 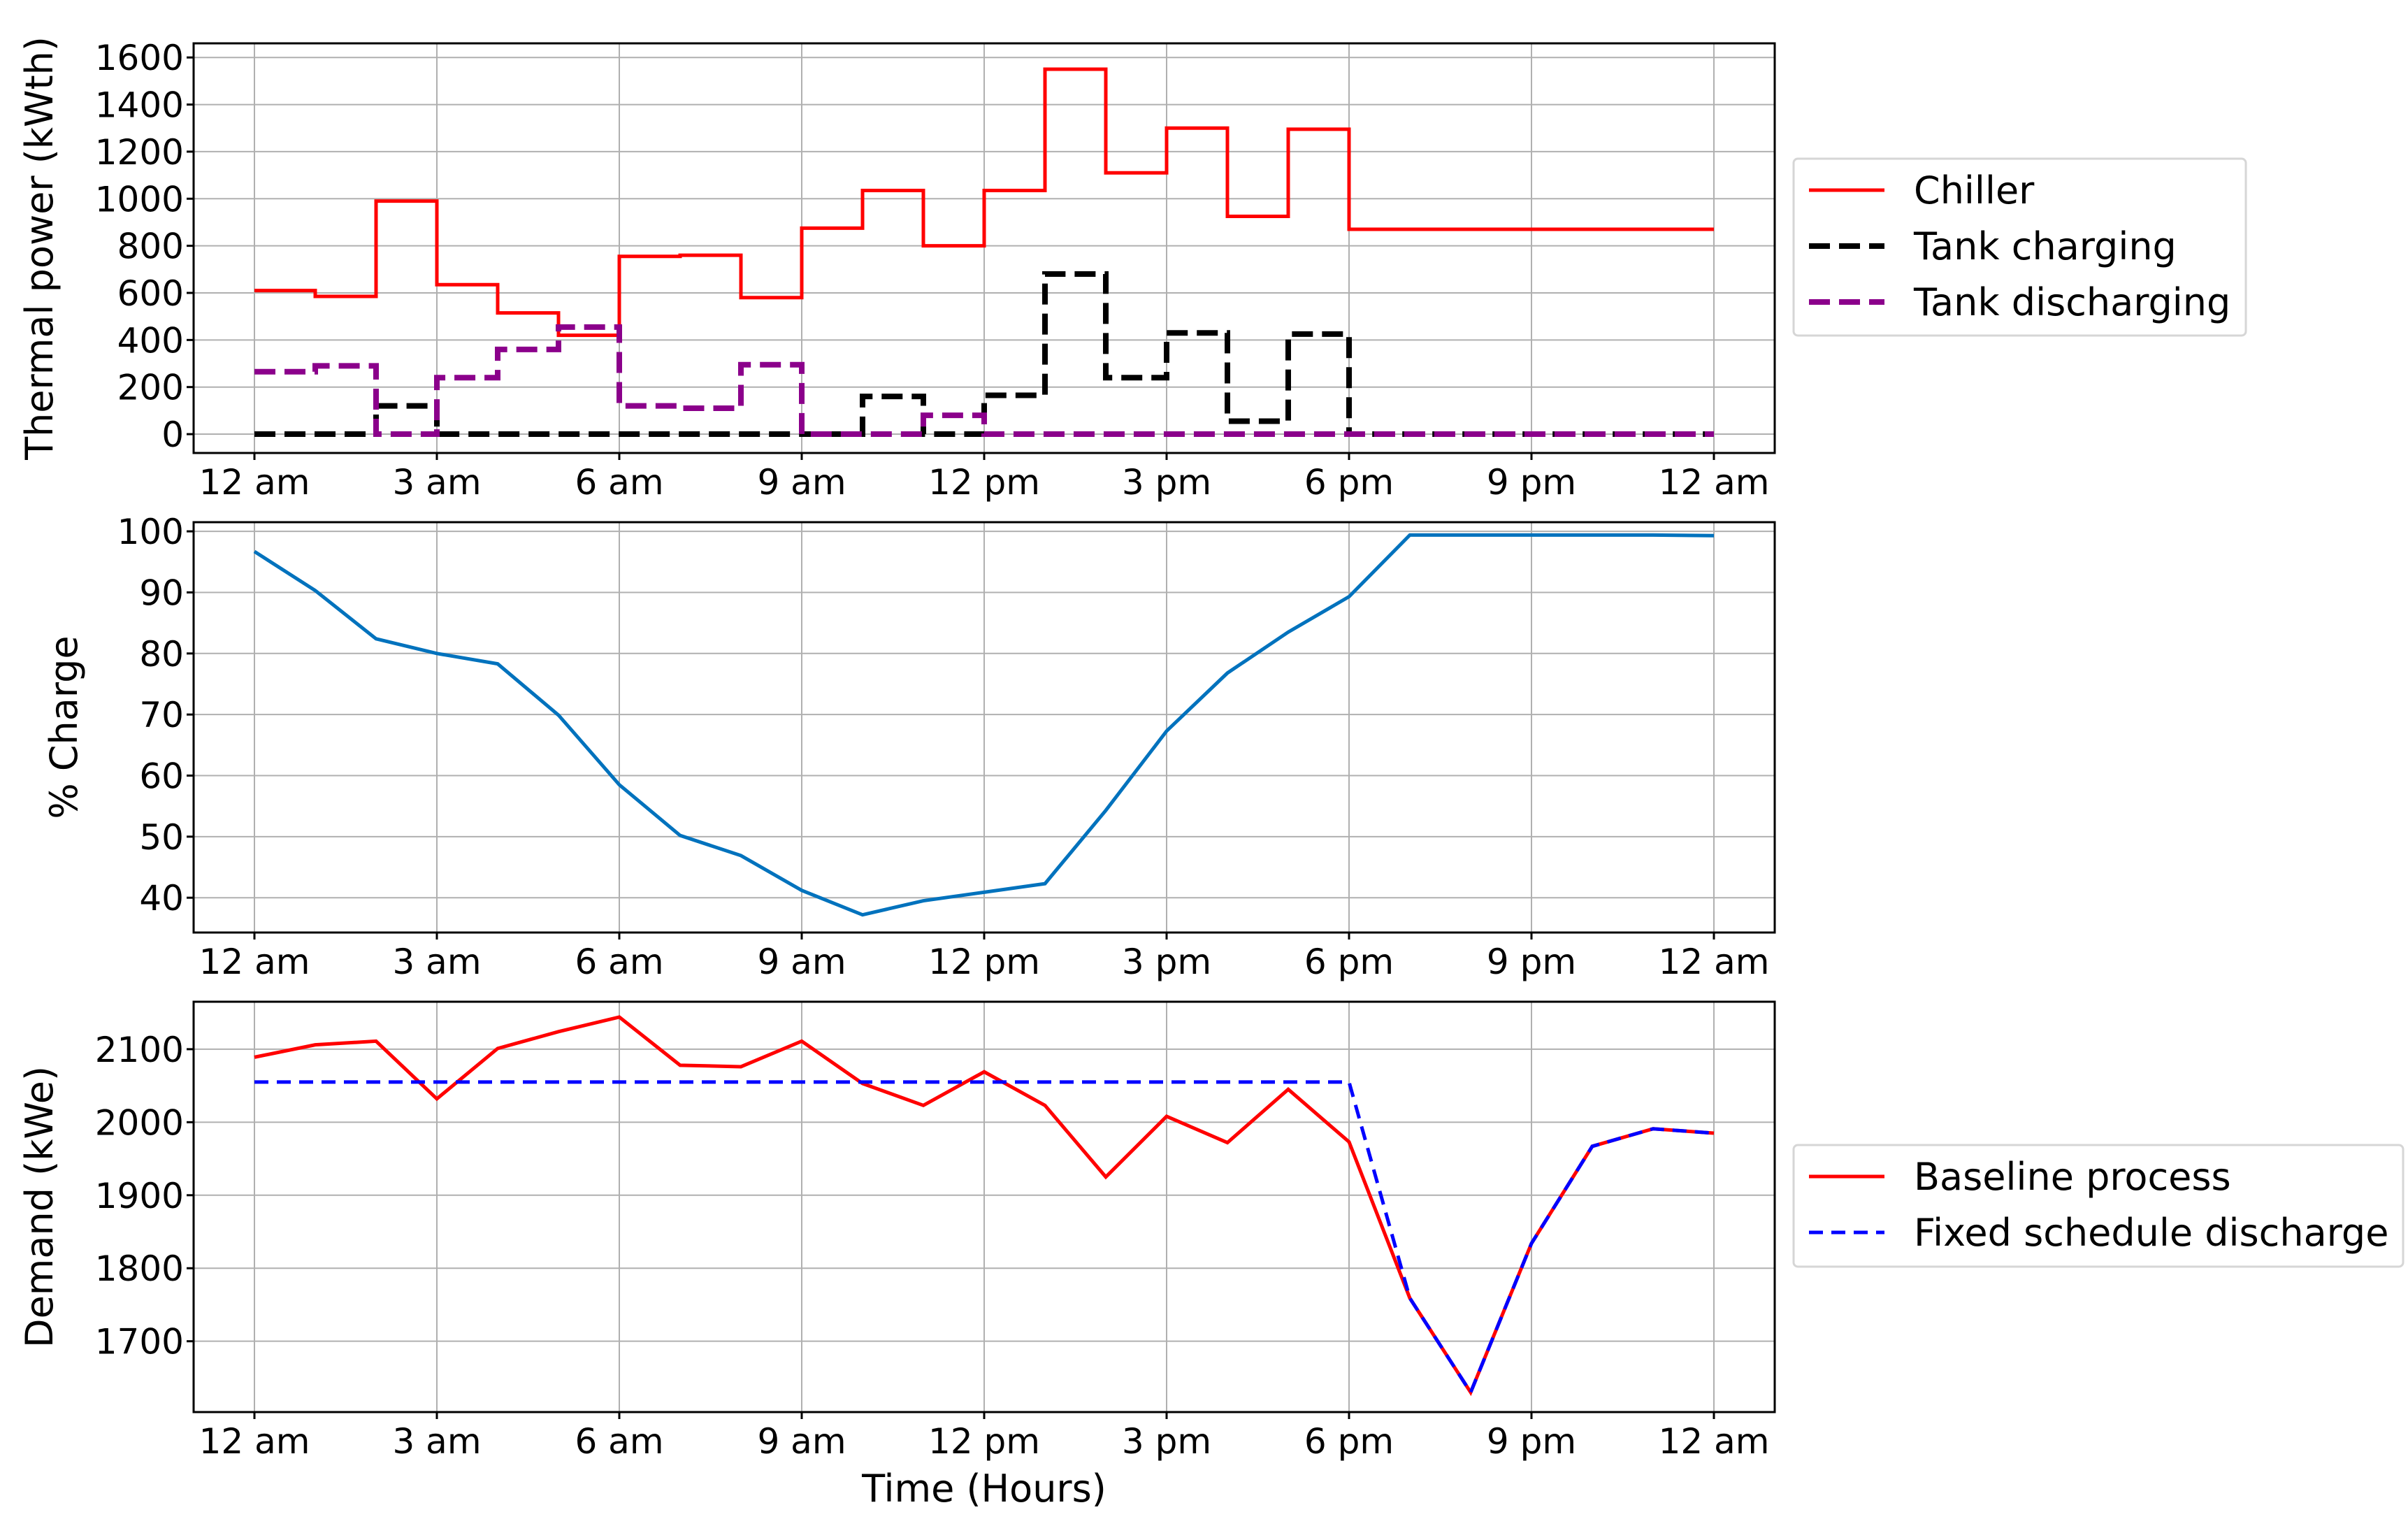 I want to click on y-tick-label: 2000, so click(x=139, y=1122).